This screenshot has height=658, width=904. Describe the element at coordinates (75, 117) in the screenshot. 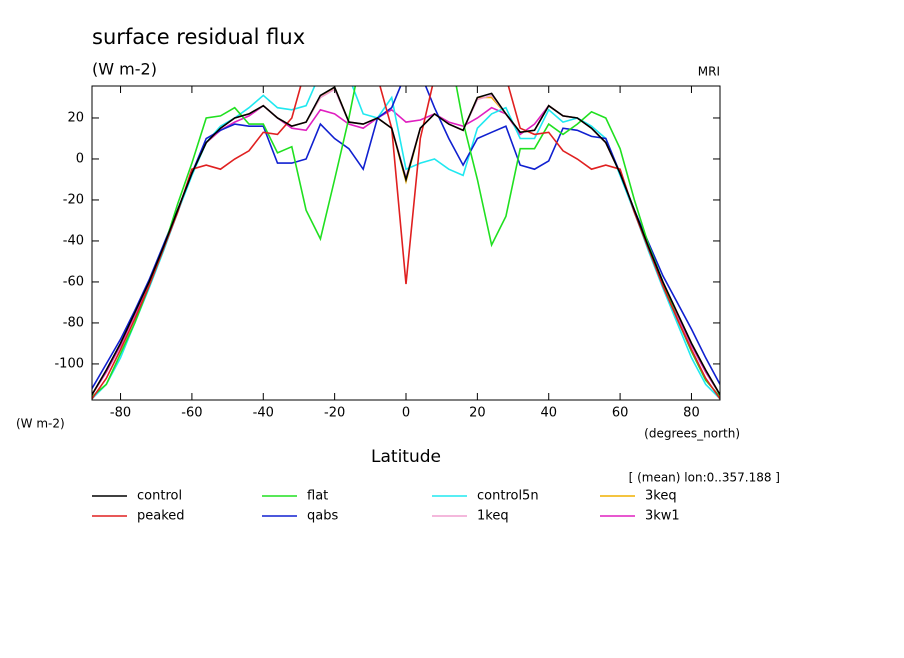

I see `y-tick-label: 20` at that location.